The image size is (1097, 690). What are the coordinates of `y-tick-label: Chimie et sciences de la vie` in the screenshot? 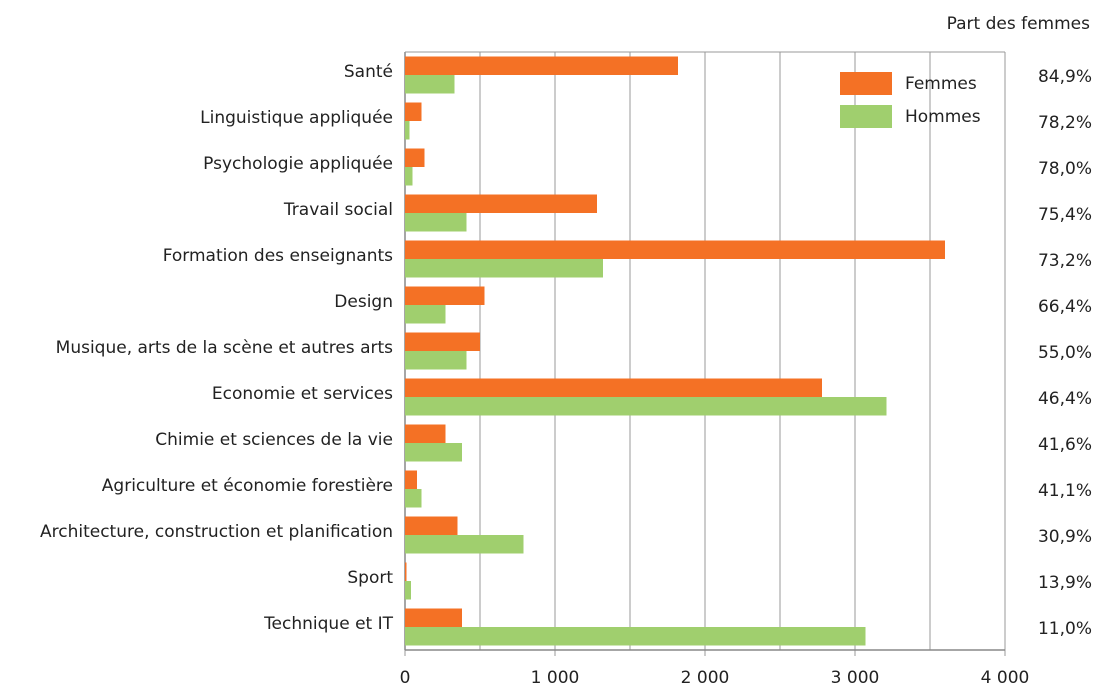 It's located at (274, 440).